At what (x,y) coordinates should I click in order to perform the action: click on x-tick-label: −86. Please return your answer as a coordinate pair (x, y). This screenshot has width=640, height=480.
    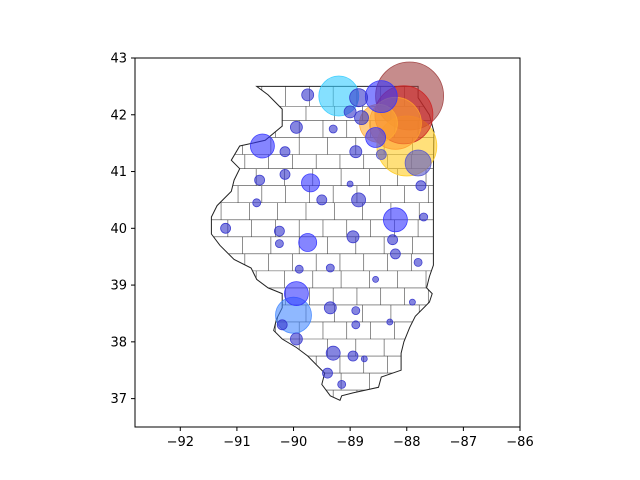
    Looking at the image, I should click on (519, 442).